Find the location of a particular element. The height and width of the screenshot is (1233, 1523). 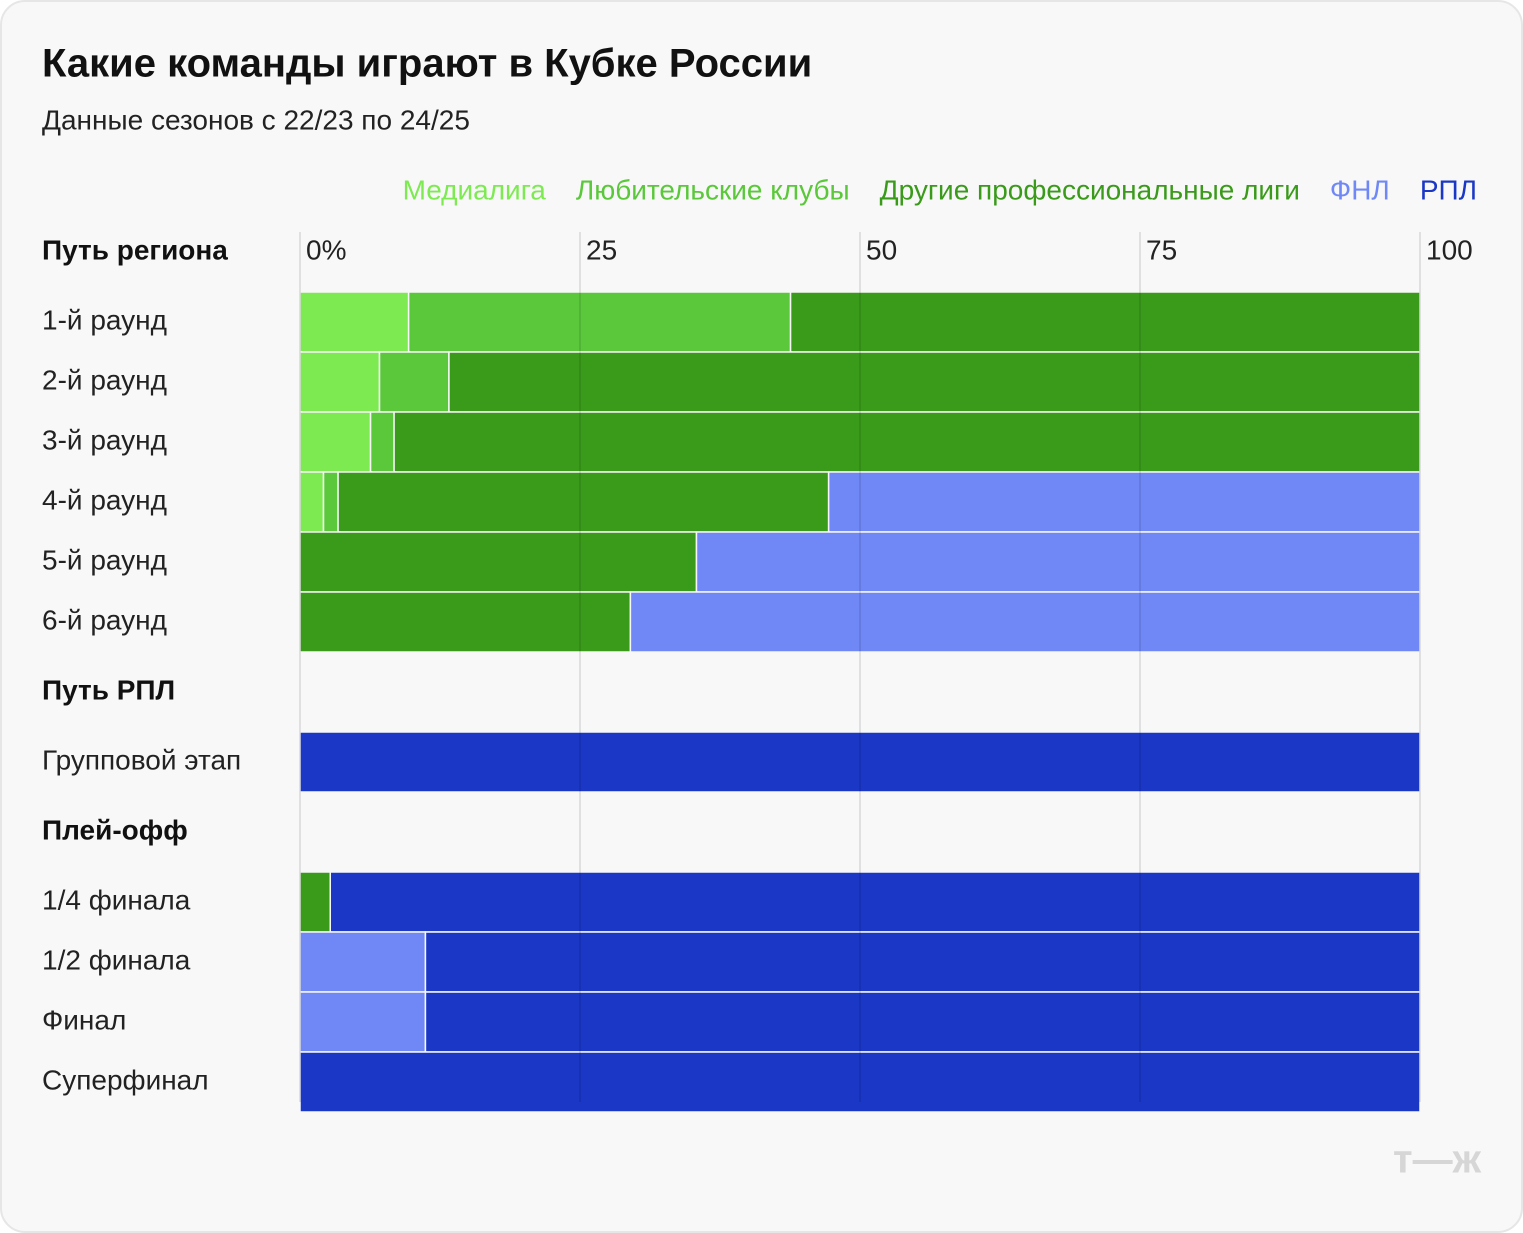

group-label: Плей-офф is located at coordinates (115, 829).